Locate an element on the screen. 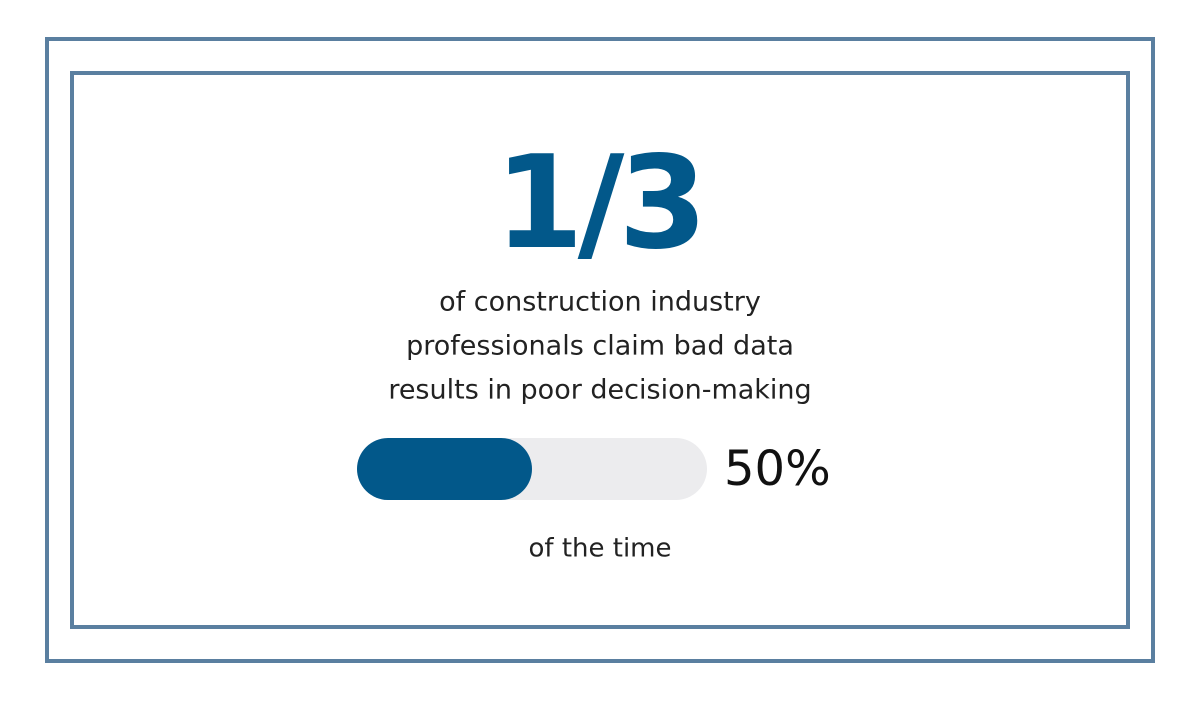 The width and height of the screenshot is (1200, 704). headline: 1/3 is located at coordinates (598, 203).